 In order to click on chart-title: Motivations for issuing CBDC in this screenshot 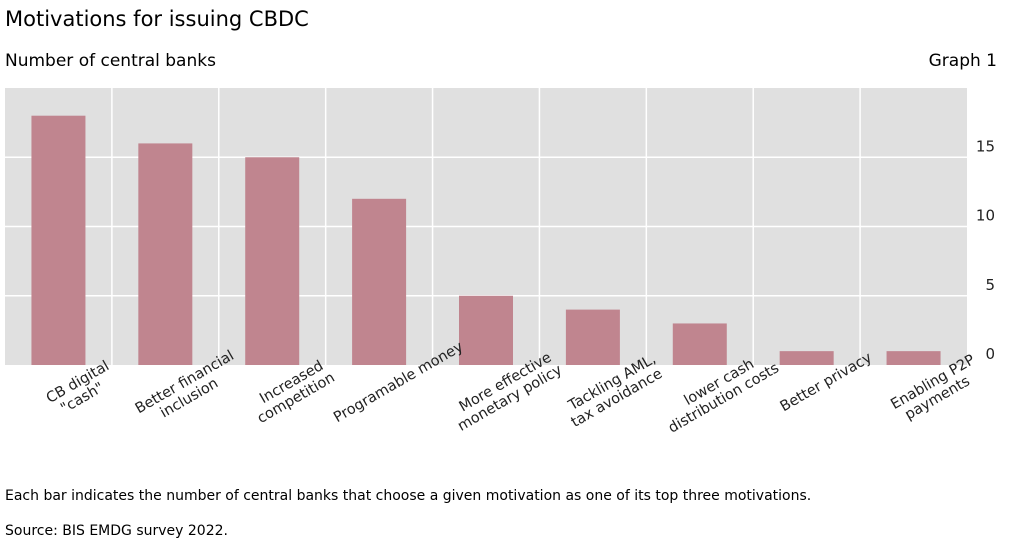, I will do `click(157, 19)`.